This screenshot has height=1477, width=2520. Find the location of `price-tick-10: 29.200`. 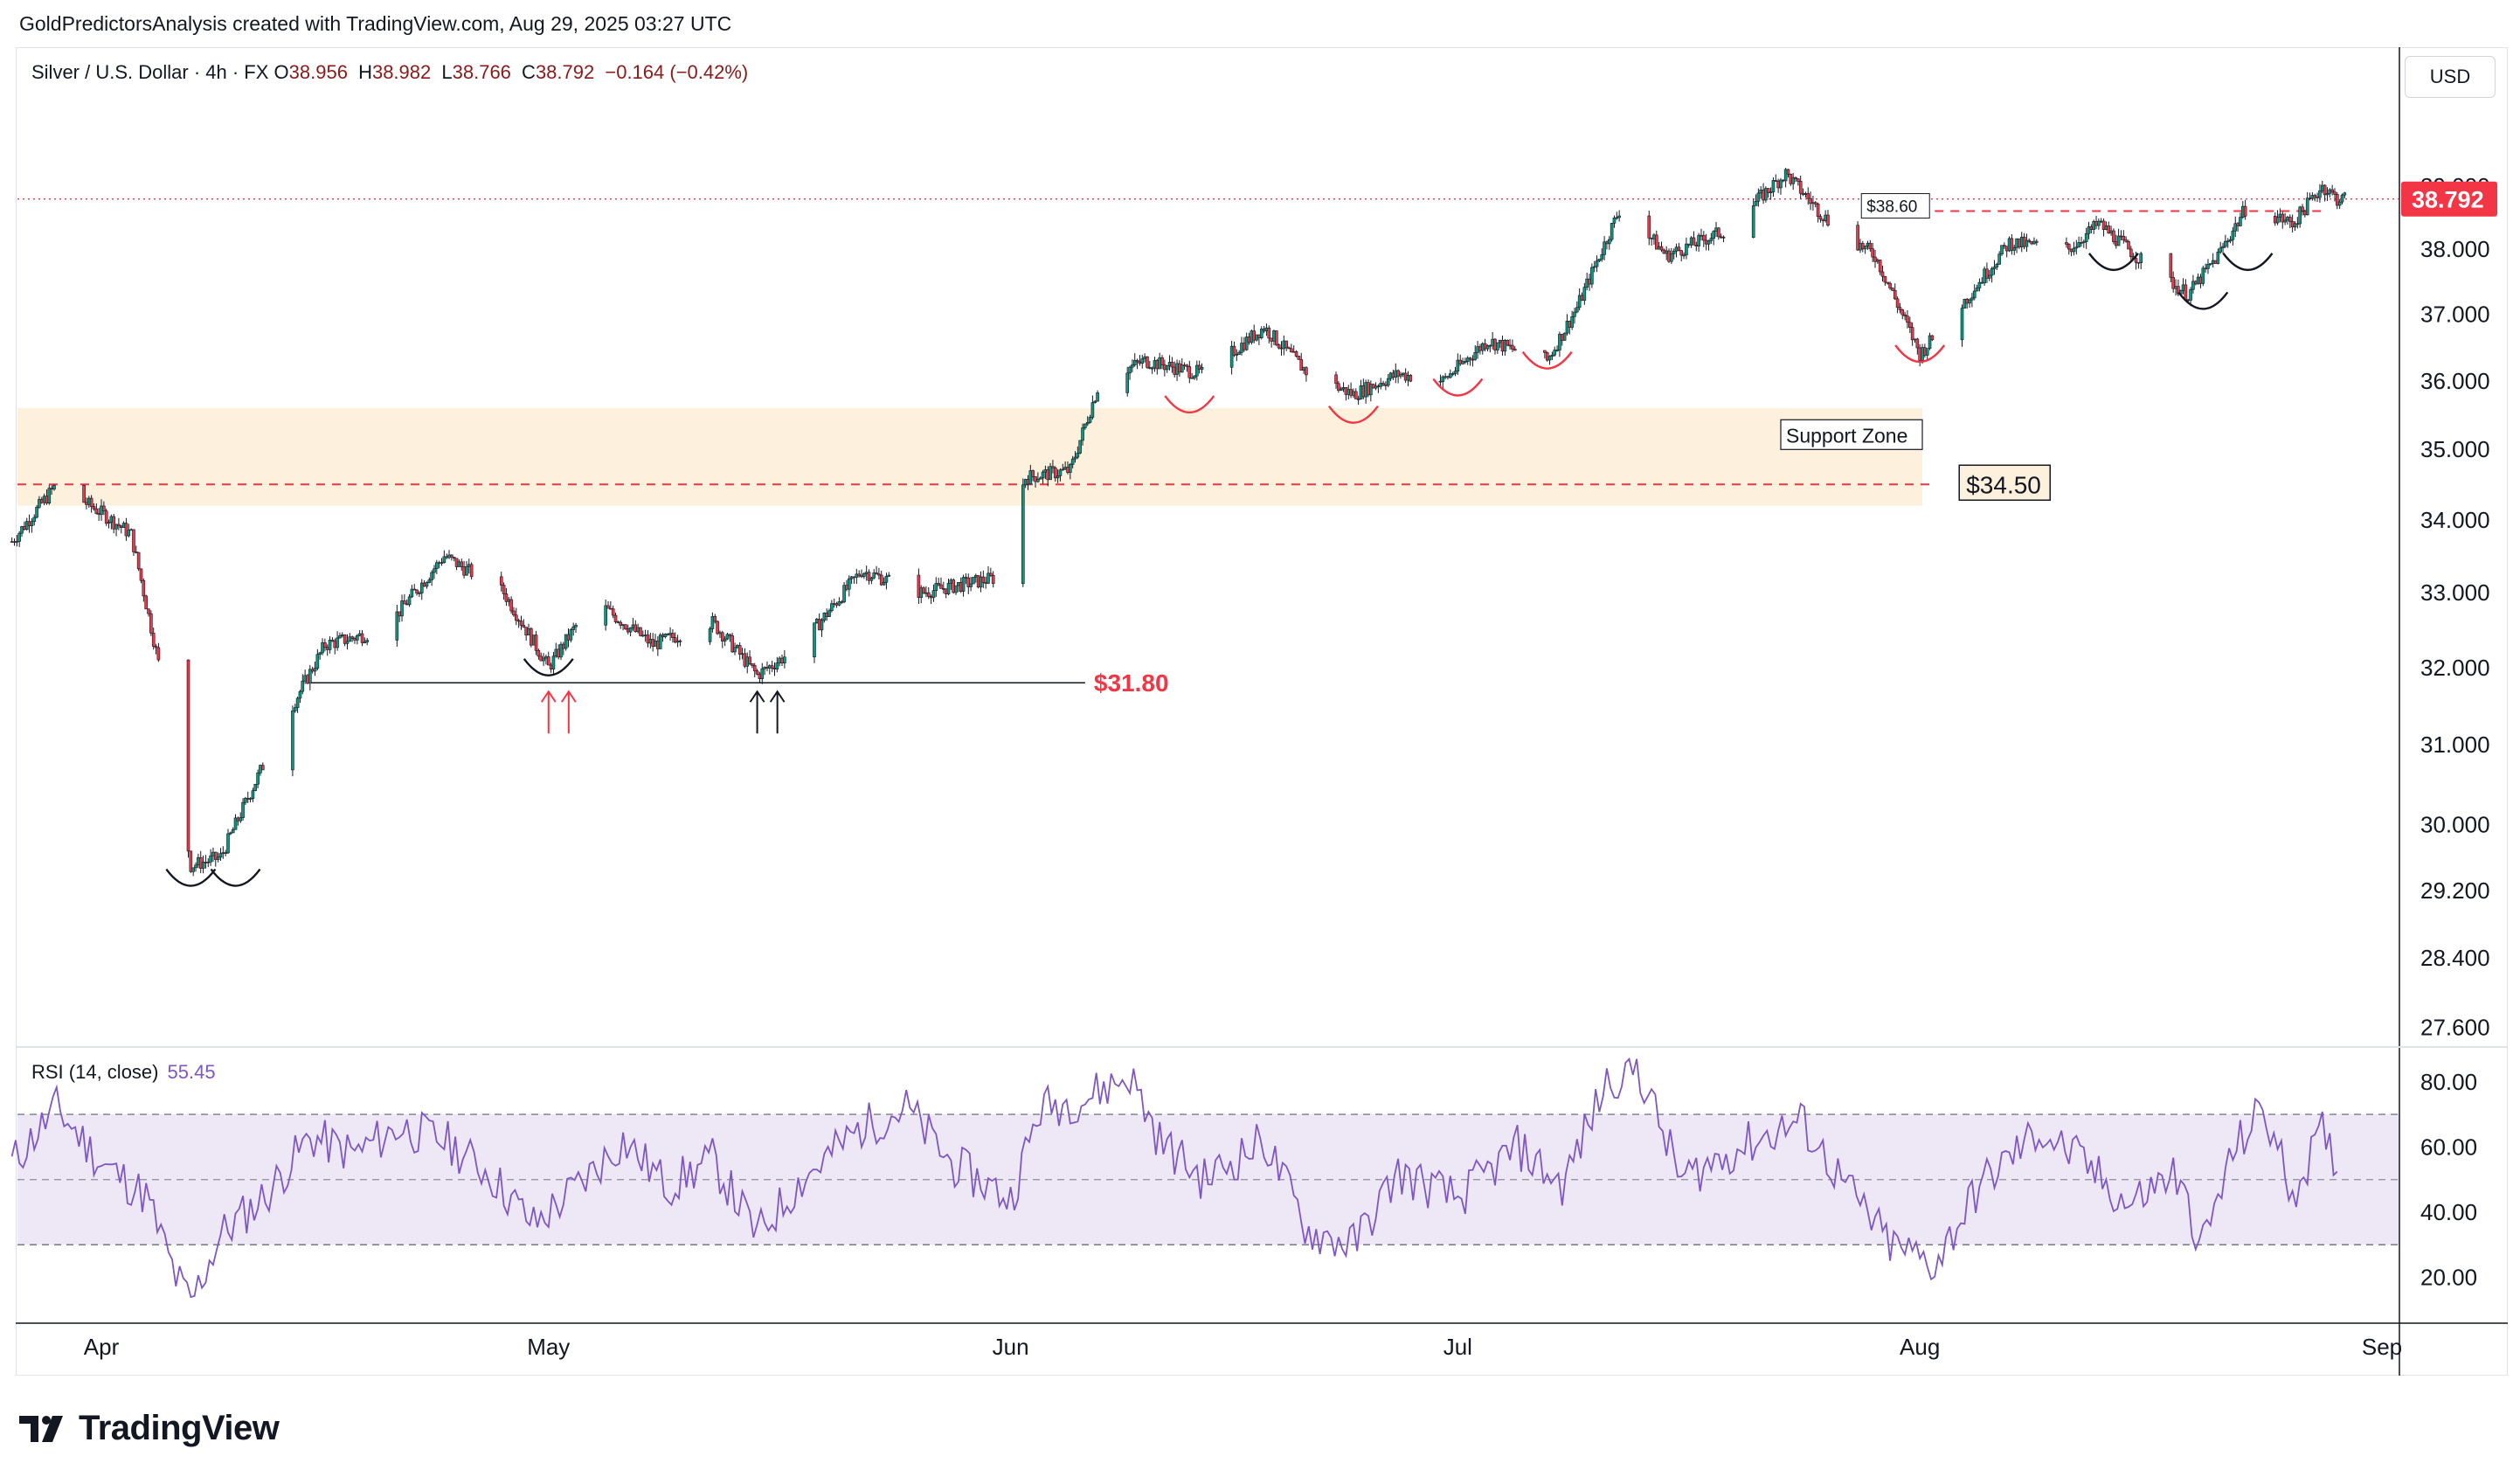

price-tick-10: 29.200 is located at coordinates (2455, 890).